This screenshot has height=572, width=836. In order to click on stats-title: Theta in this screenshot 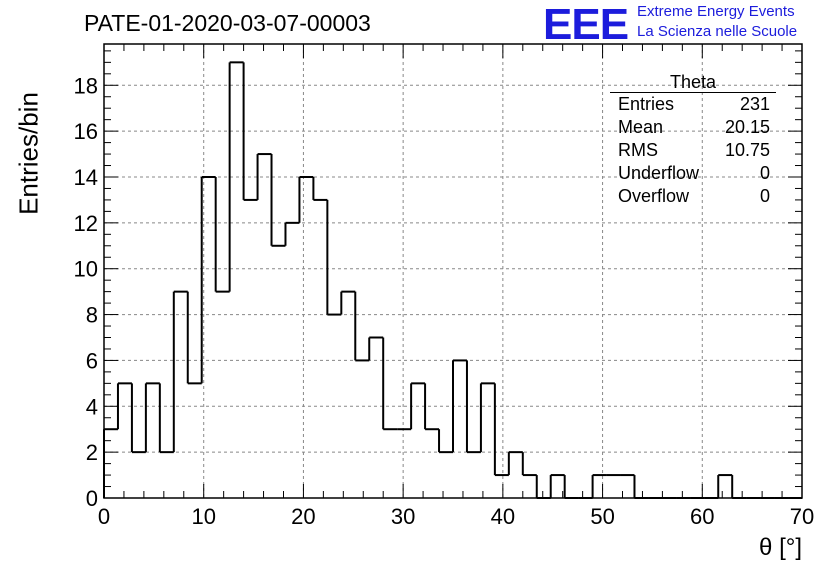, I will do `click(693, 82)`.